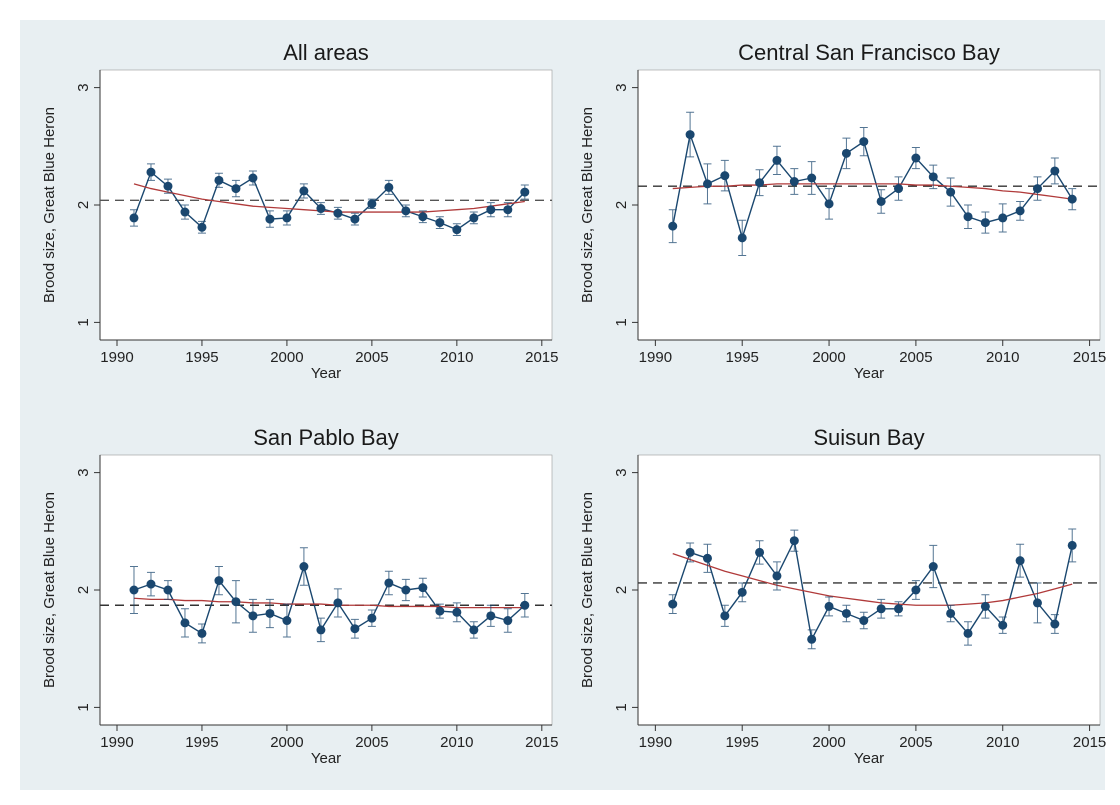  I want to click on panel-title: San Pablo Bay, so click(326, 437).